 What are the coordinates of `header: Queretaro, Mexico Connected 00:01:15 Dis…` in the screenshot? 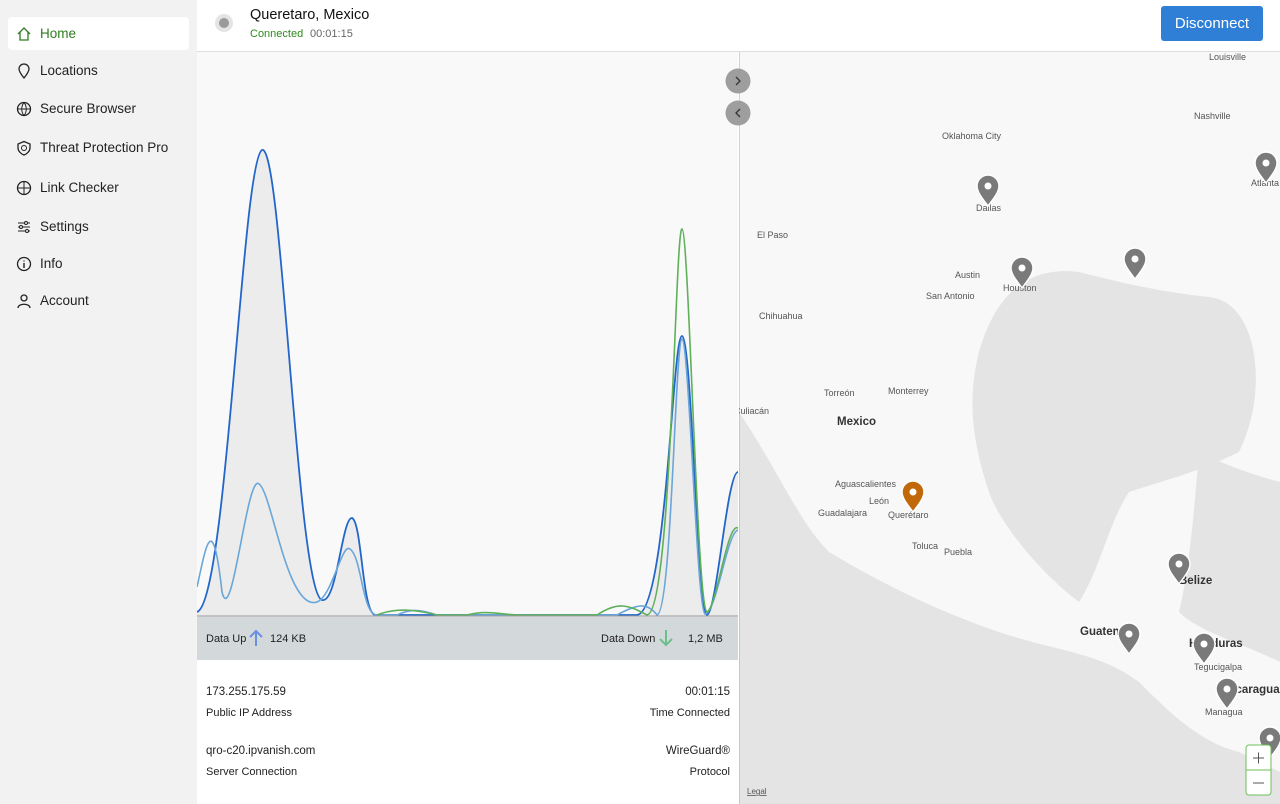 It's located at (738, 26).